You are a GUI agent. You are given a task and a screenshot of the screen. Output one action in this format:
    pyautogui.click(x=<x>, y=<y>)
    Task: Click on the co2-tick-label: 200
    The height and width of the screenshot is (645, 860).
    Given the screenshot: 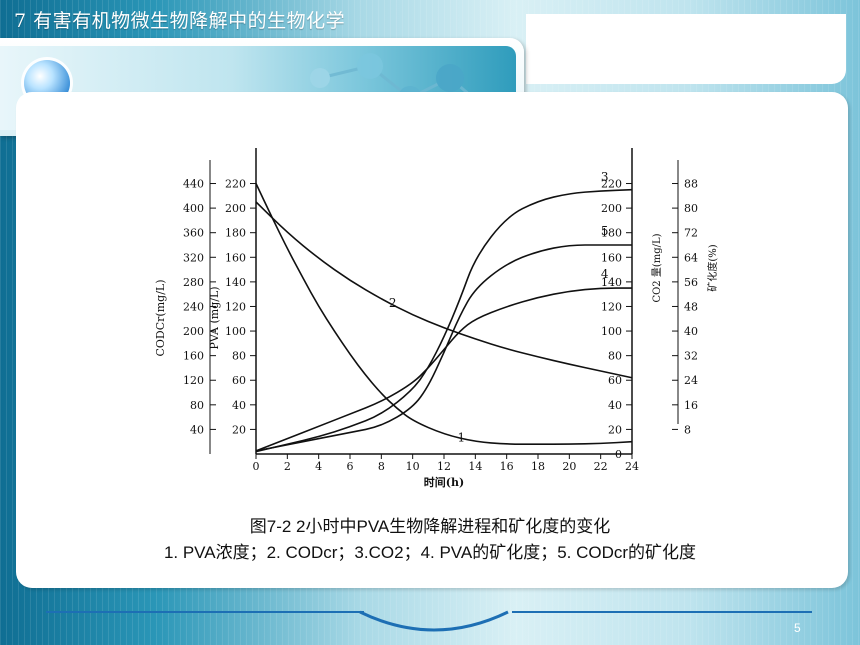 What is the action you would take?
    pyautogui.click(x=611, y=208)
    